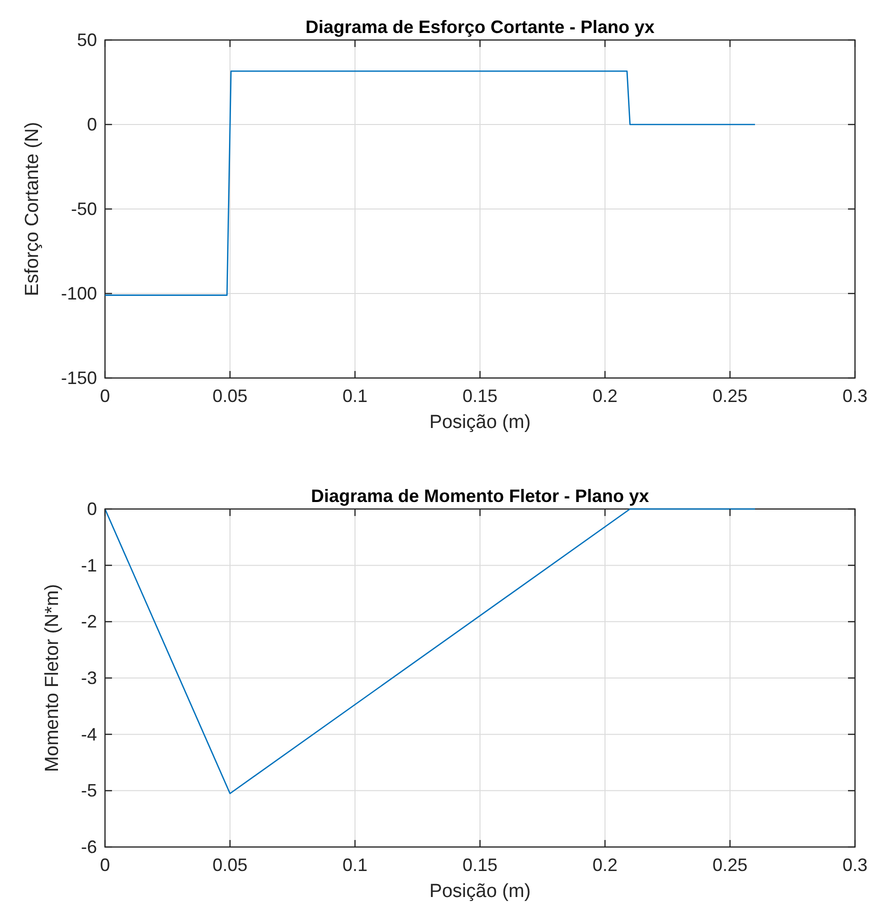  Describe the element at coordinates (32, 209) in the screenshot. I see `y-axis-title: Esforço Cortante (N)` at that location.